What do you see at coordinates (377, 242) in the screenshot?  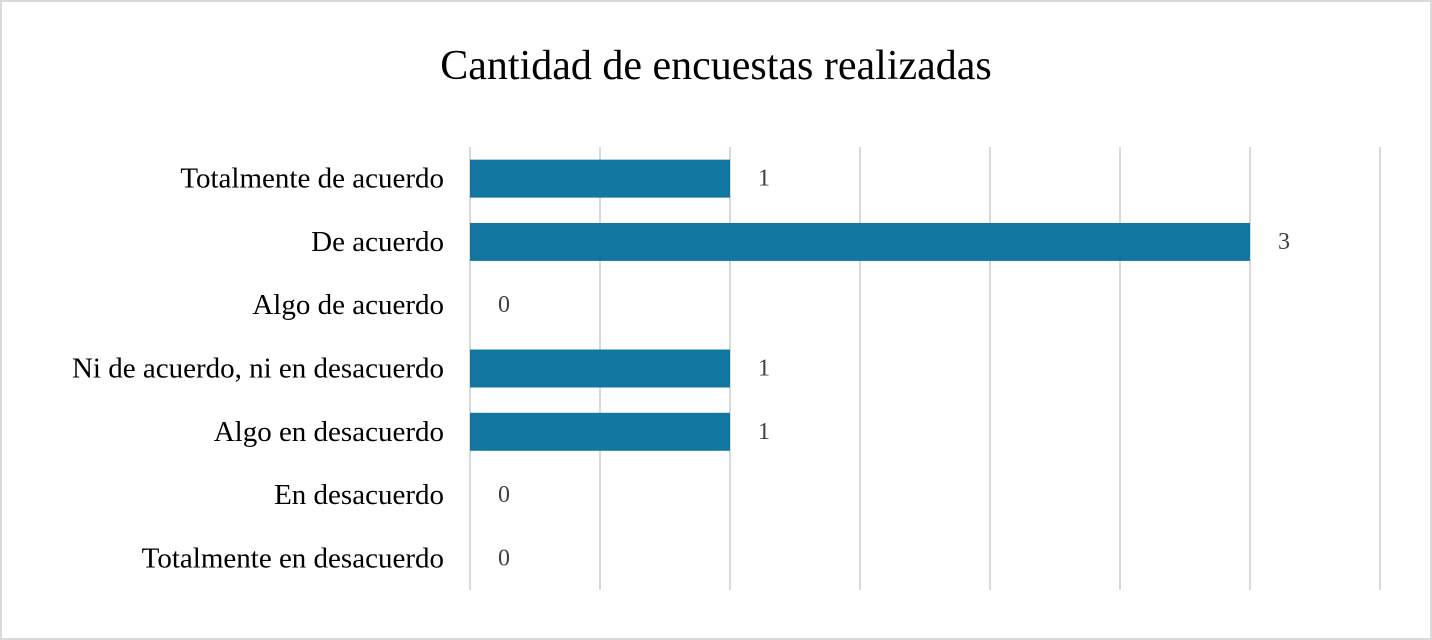 I see `category-label: De acuerdo` at bounding box center [377, 242].